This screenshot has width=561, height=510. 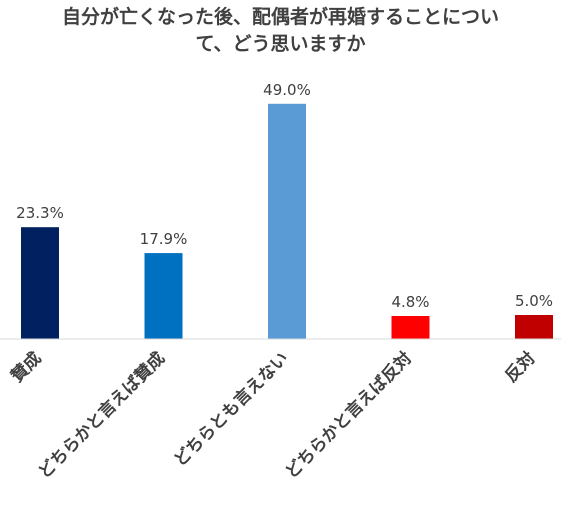 I want to click on category-label-3: どちらとも言えない, so click(x=230, y=409).